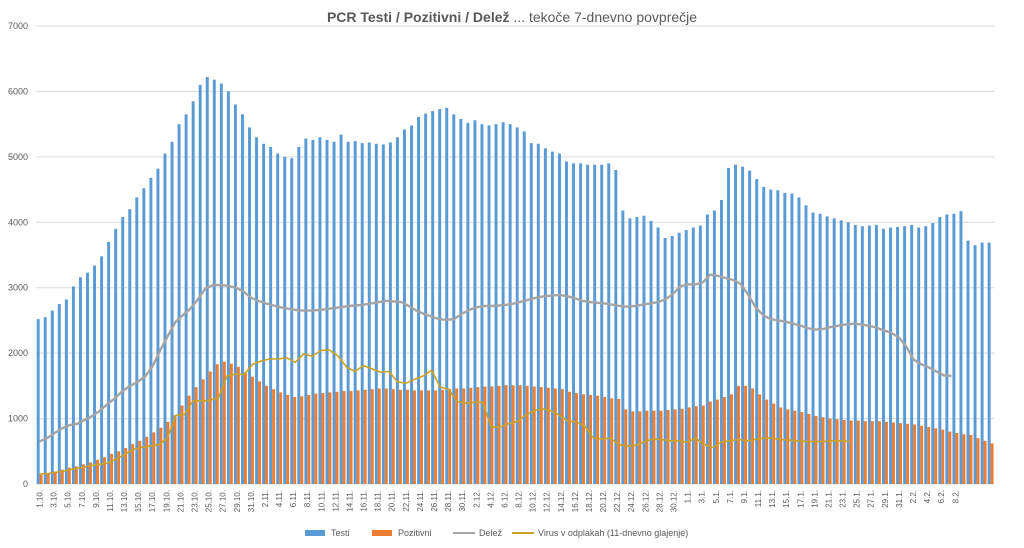  Describe the element at coordinates (519, 499) in the screenshot. I see `x-tick-label: 8.12.` at that location.